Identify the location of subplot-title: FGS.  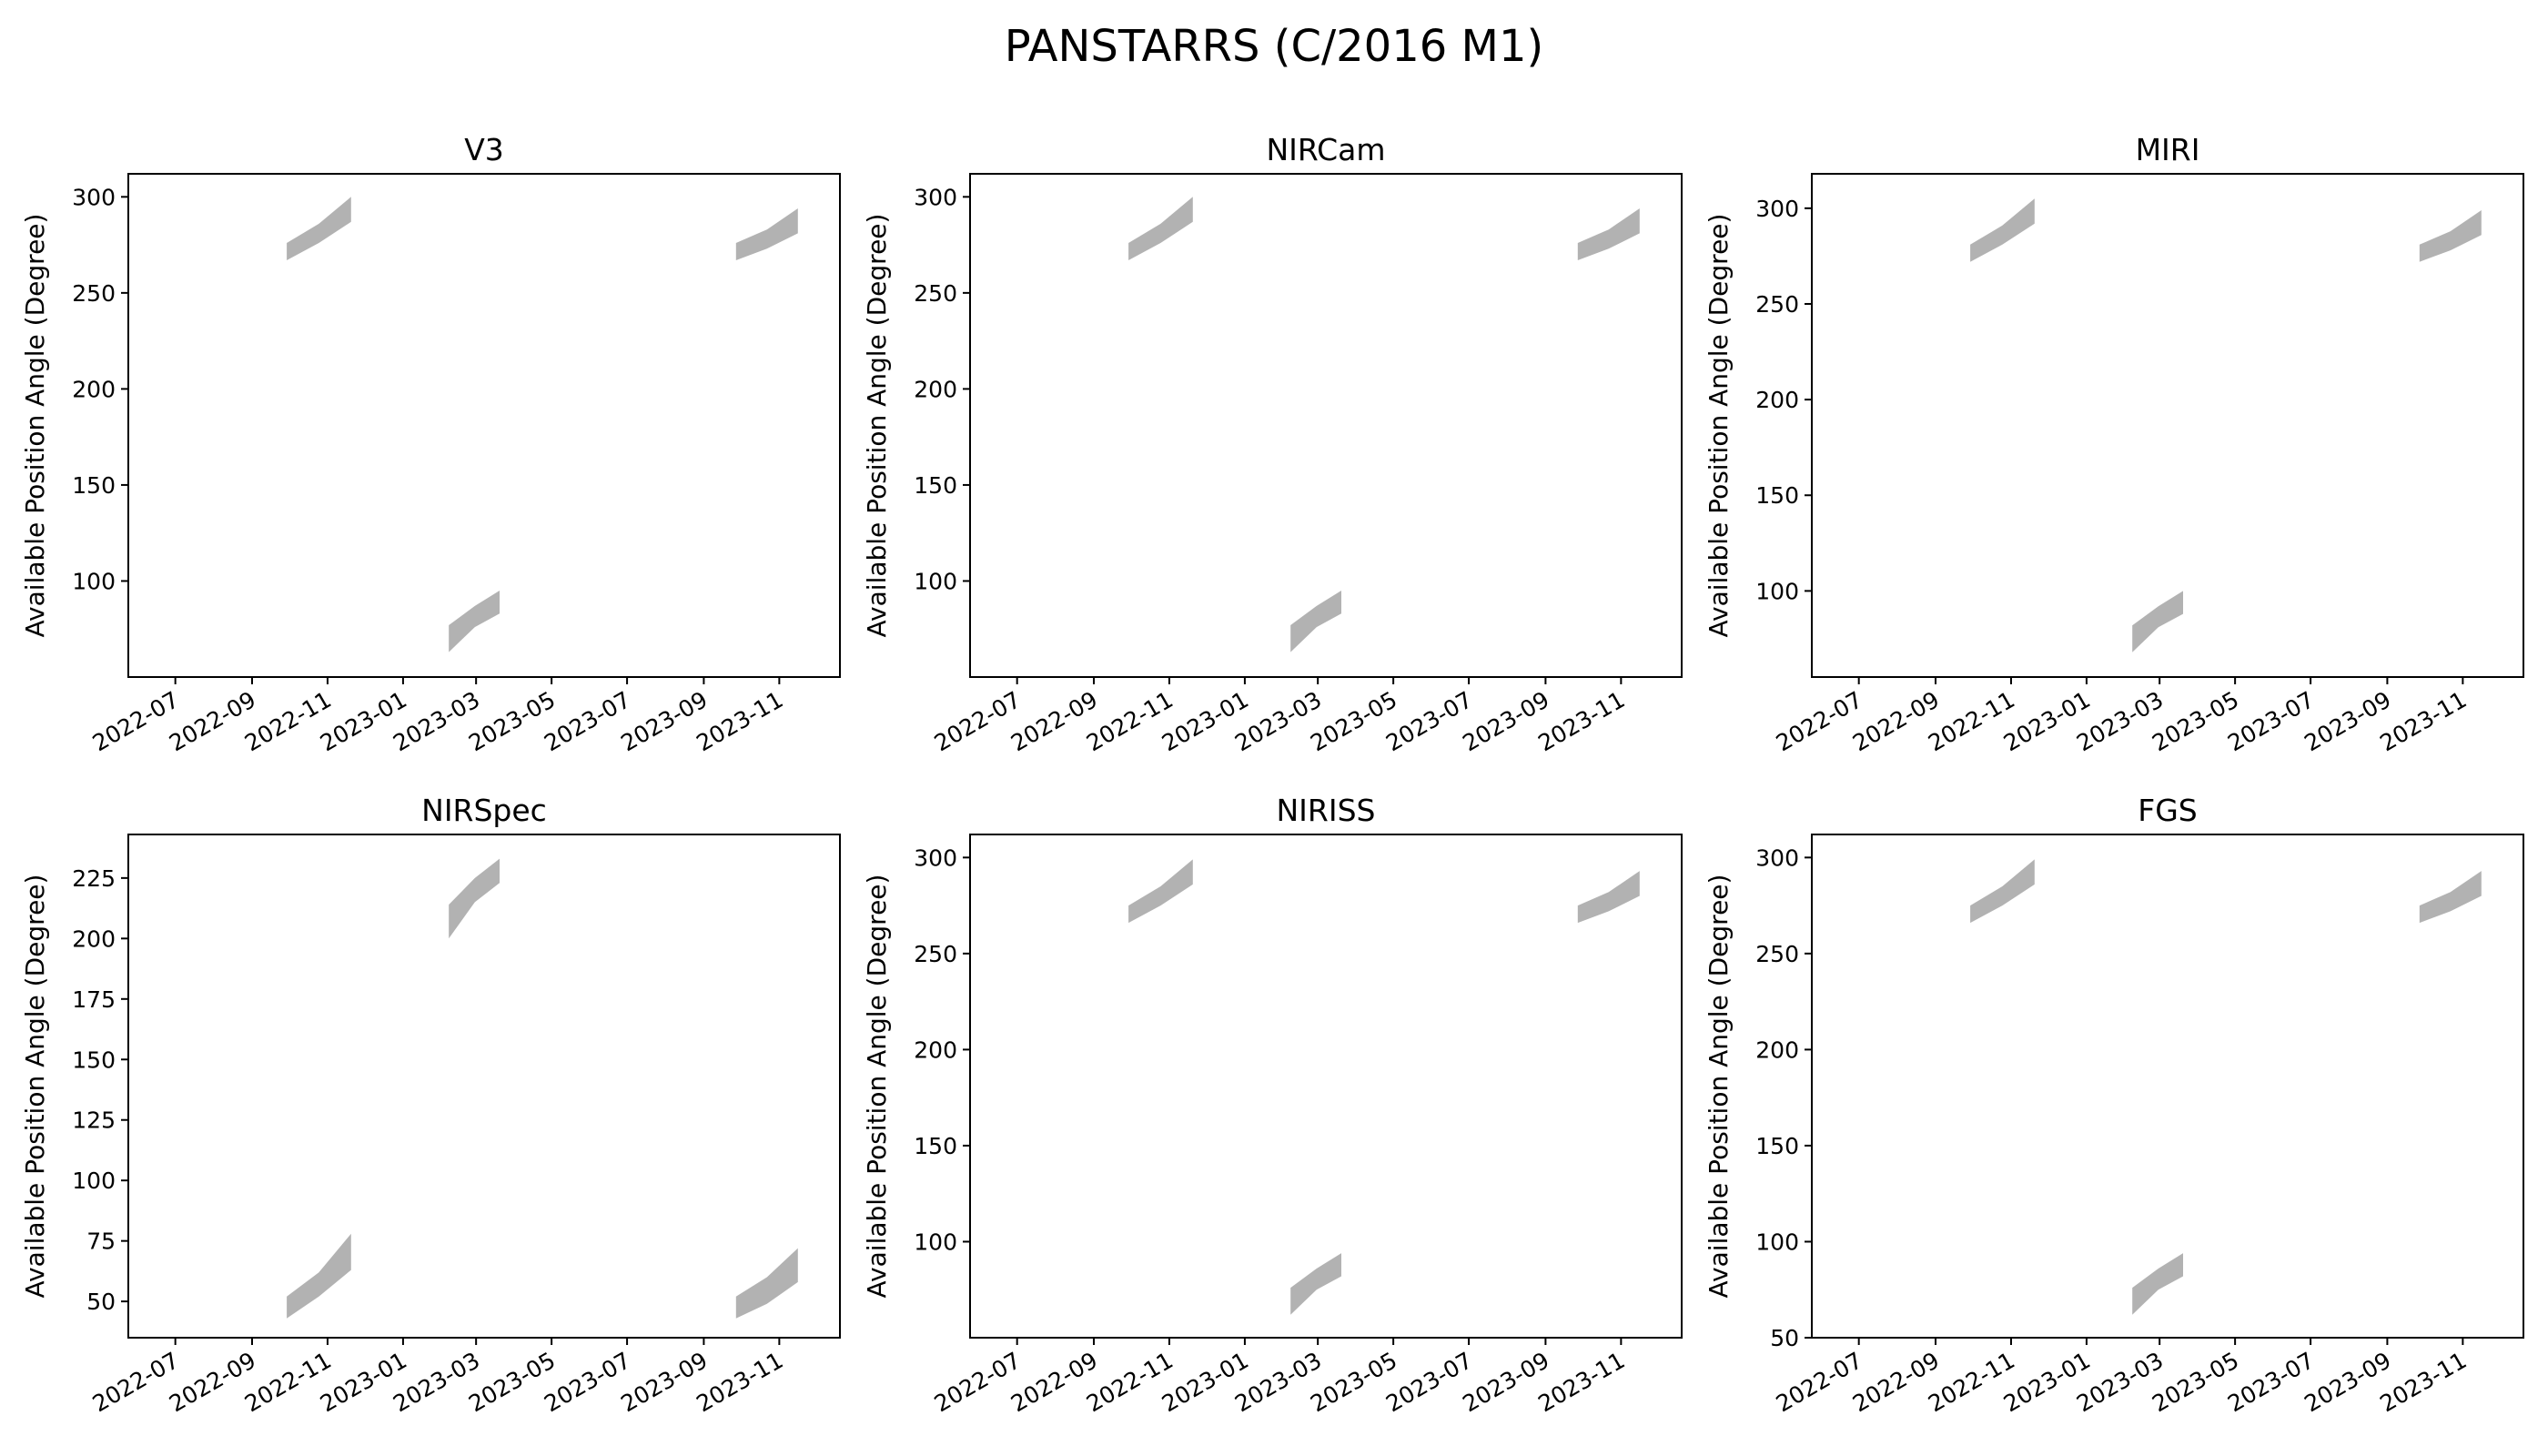
(2168, 811).